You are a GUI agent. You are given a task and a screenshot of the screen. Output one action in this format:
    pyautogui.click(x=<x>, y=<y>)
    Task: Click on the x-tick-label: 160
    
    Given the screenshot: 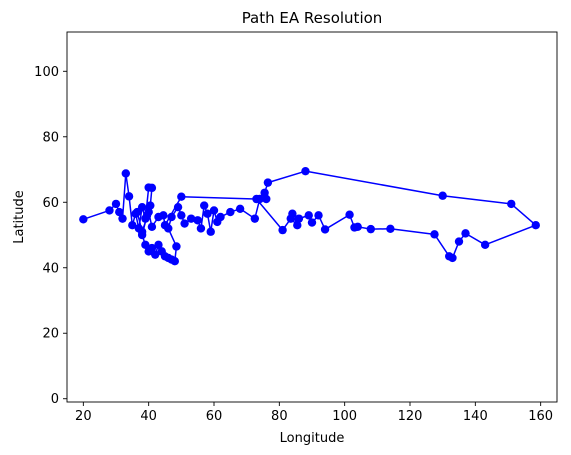 What is the action you would take?
    pyautogui.click(x=540, y=416)
    